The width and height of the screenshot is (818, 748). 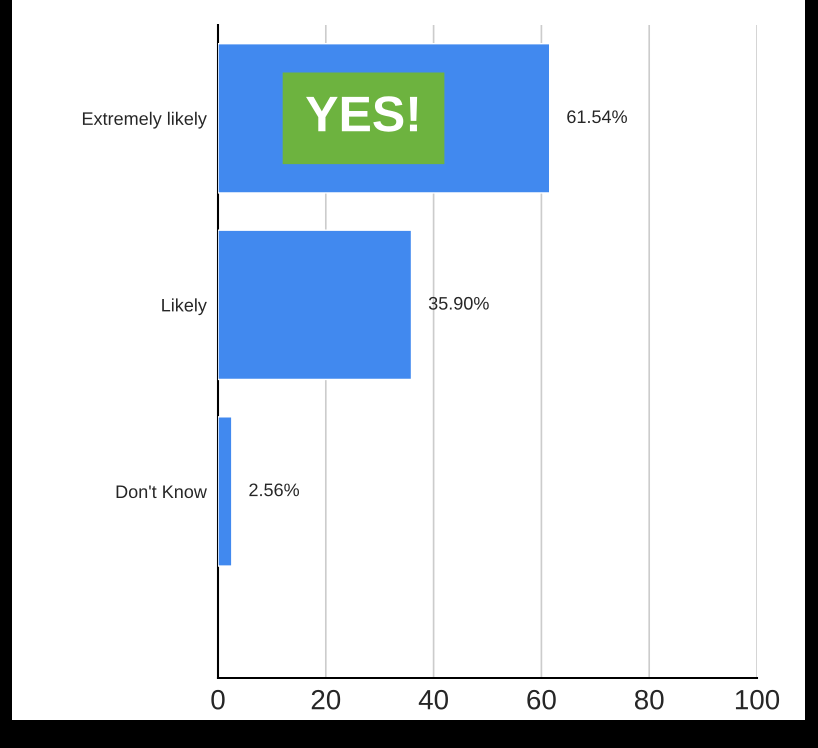 I want to click on x-tick-label: 100, so click(x=758, y=700).